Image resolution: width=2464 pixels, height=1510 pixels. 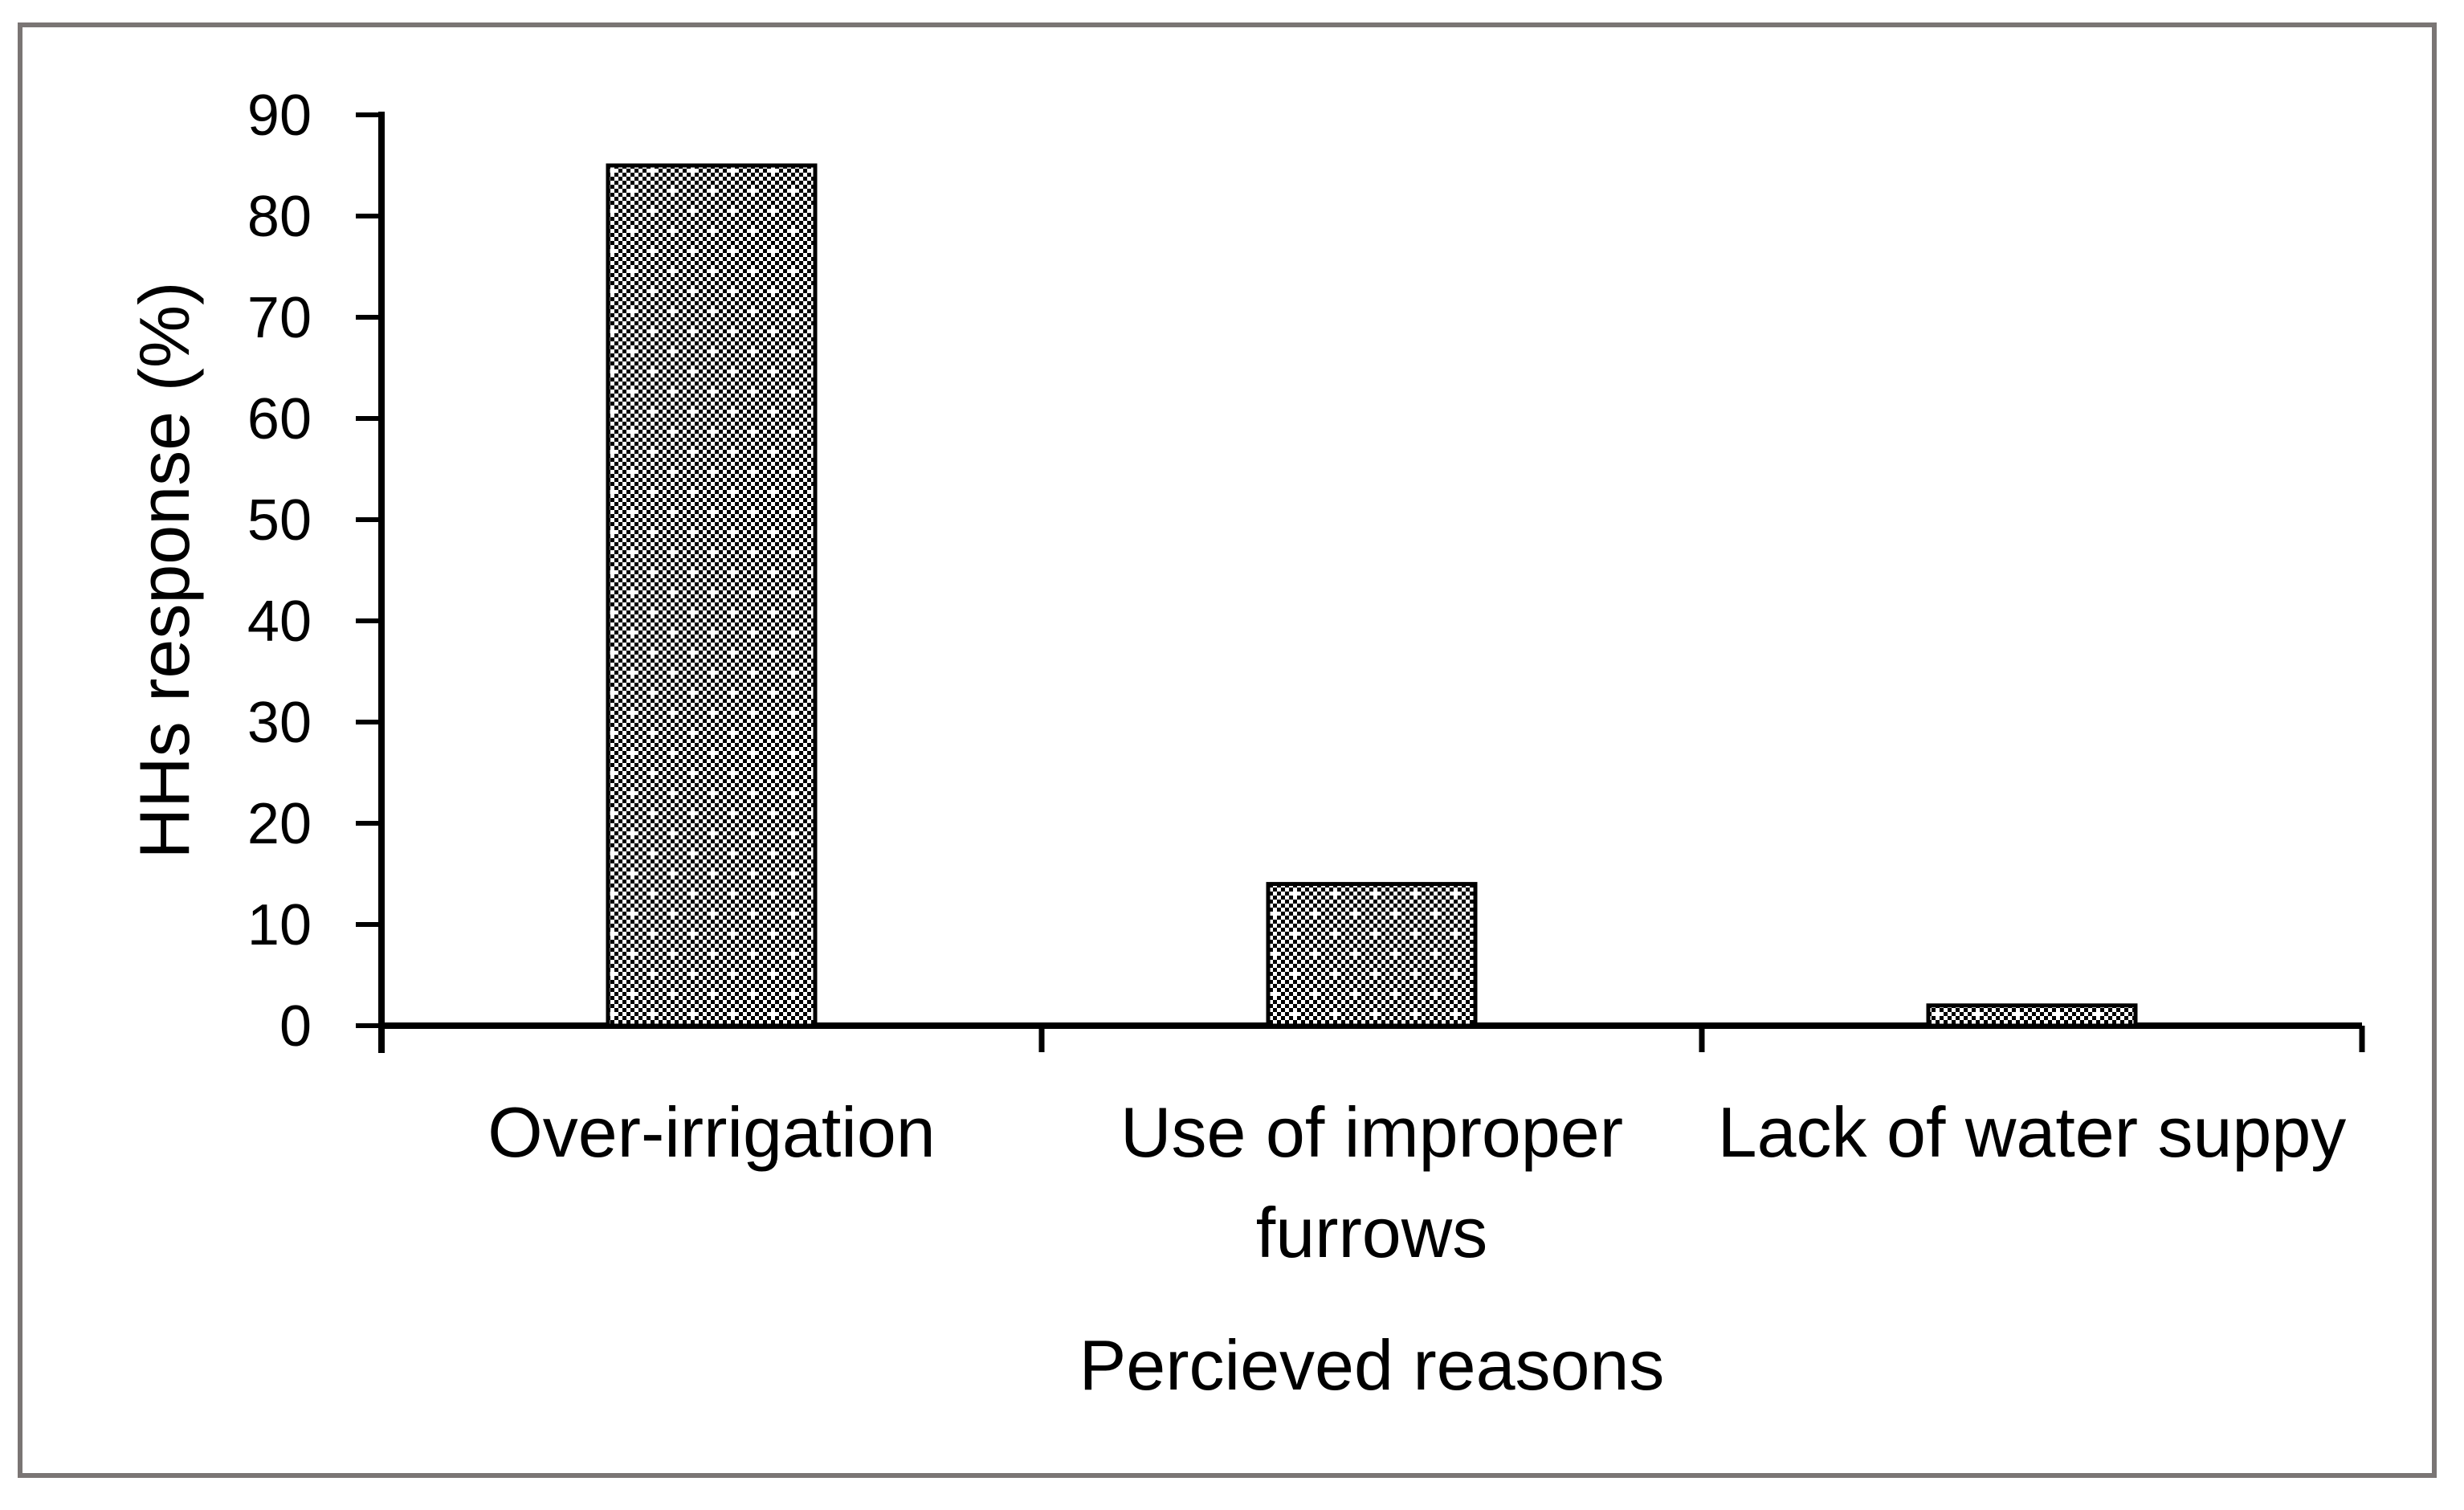 What do you see at coordinates (711, 1132) in the screenshot?
I see `category-label: Over-irrigation` at bounding box center [711, 1132].